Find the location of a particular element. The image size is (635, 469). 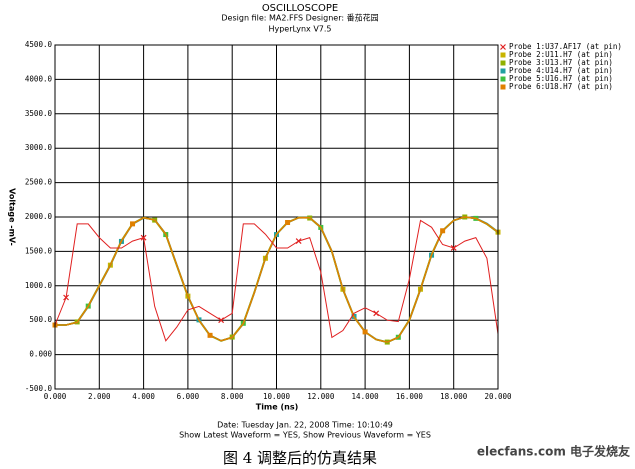

y-tick-label: 4000.0 is located at coordinates (39, 78).